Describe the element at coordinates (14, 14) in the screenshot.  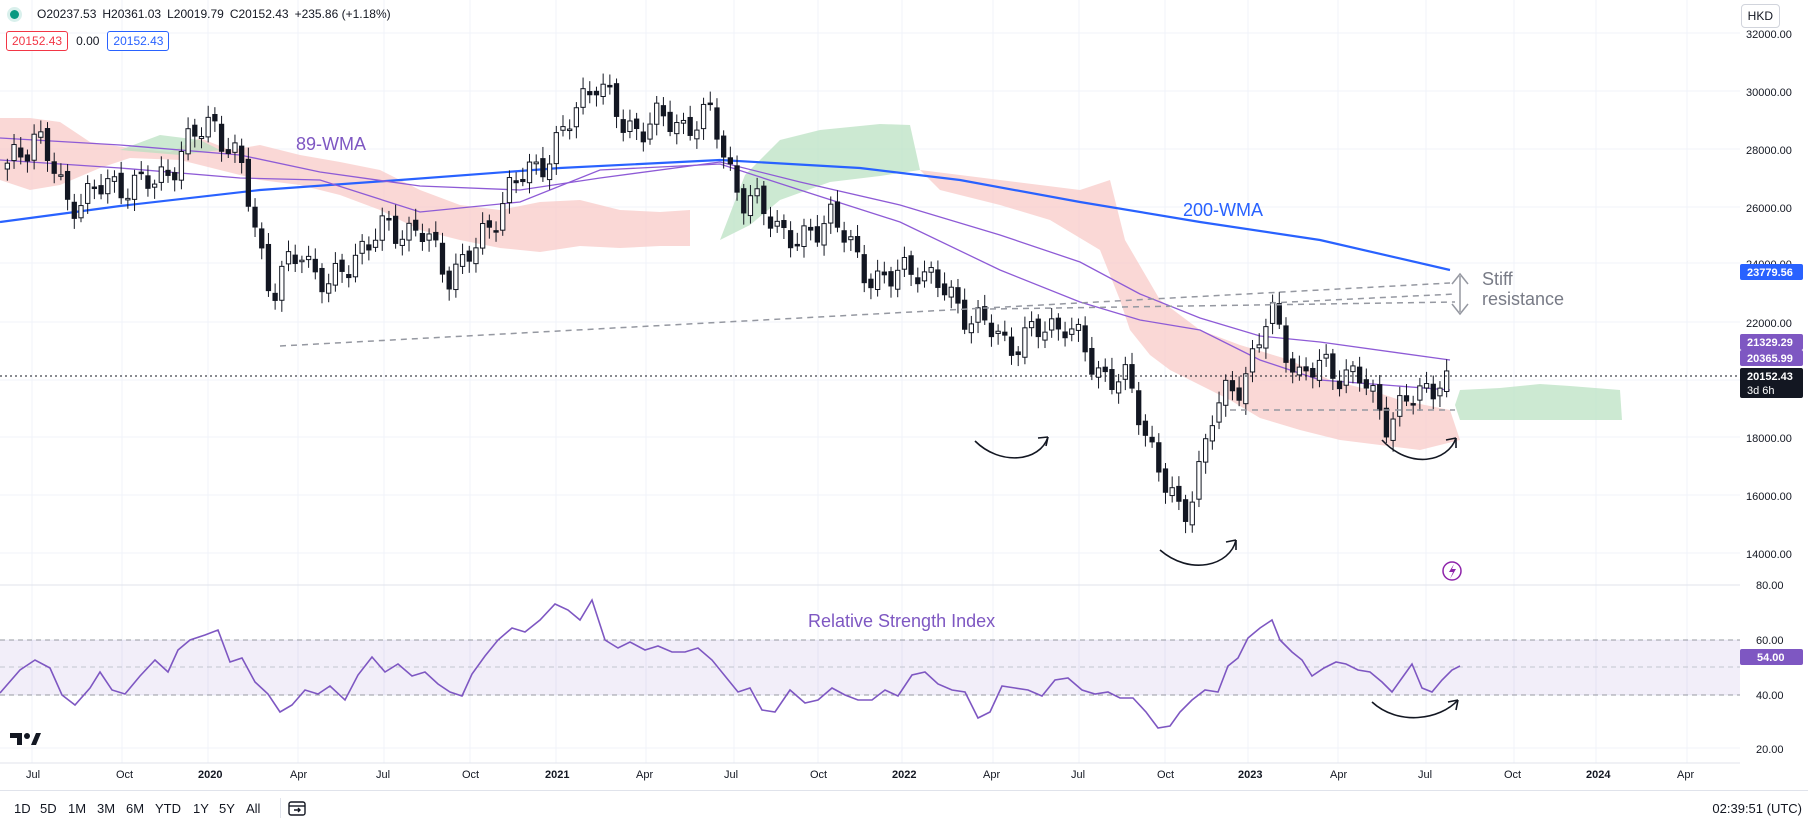
I see `market-status-icon` at that location.